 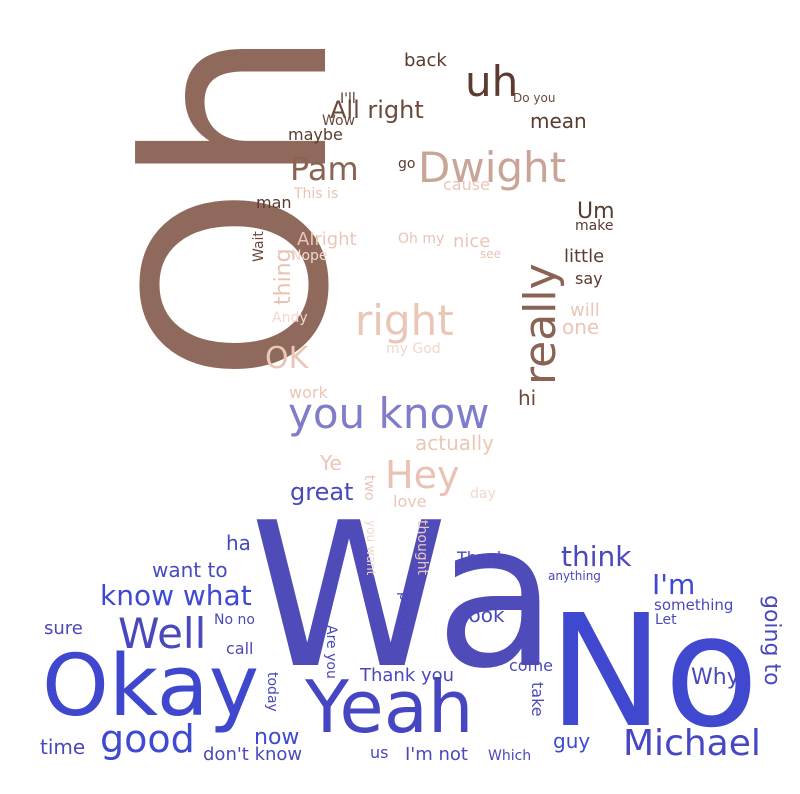 I want to click on word-ye: Ye, so click(x=330, y=463).